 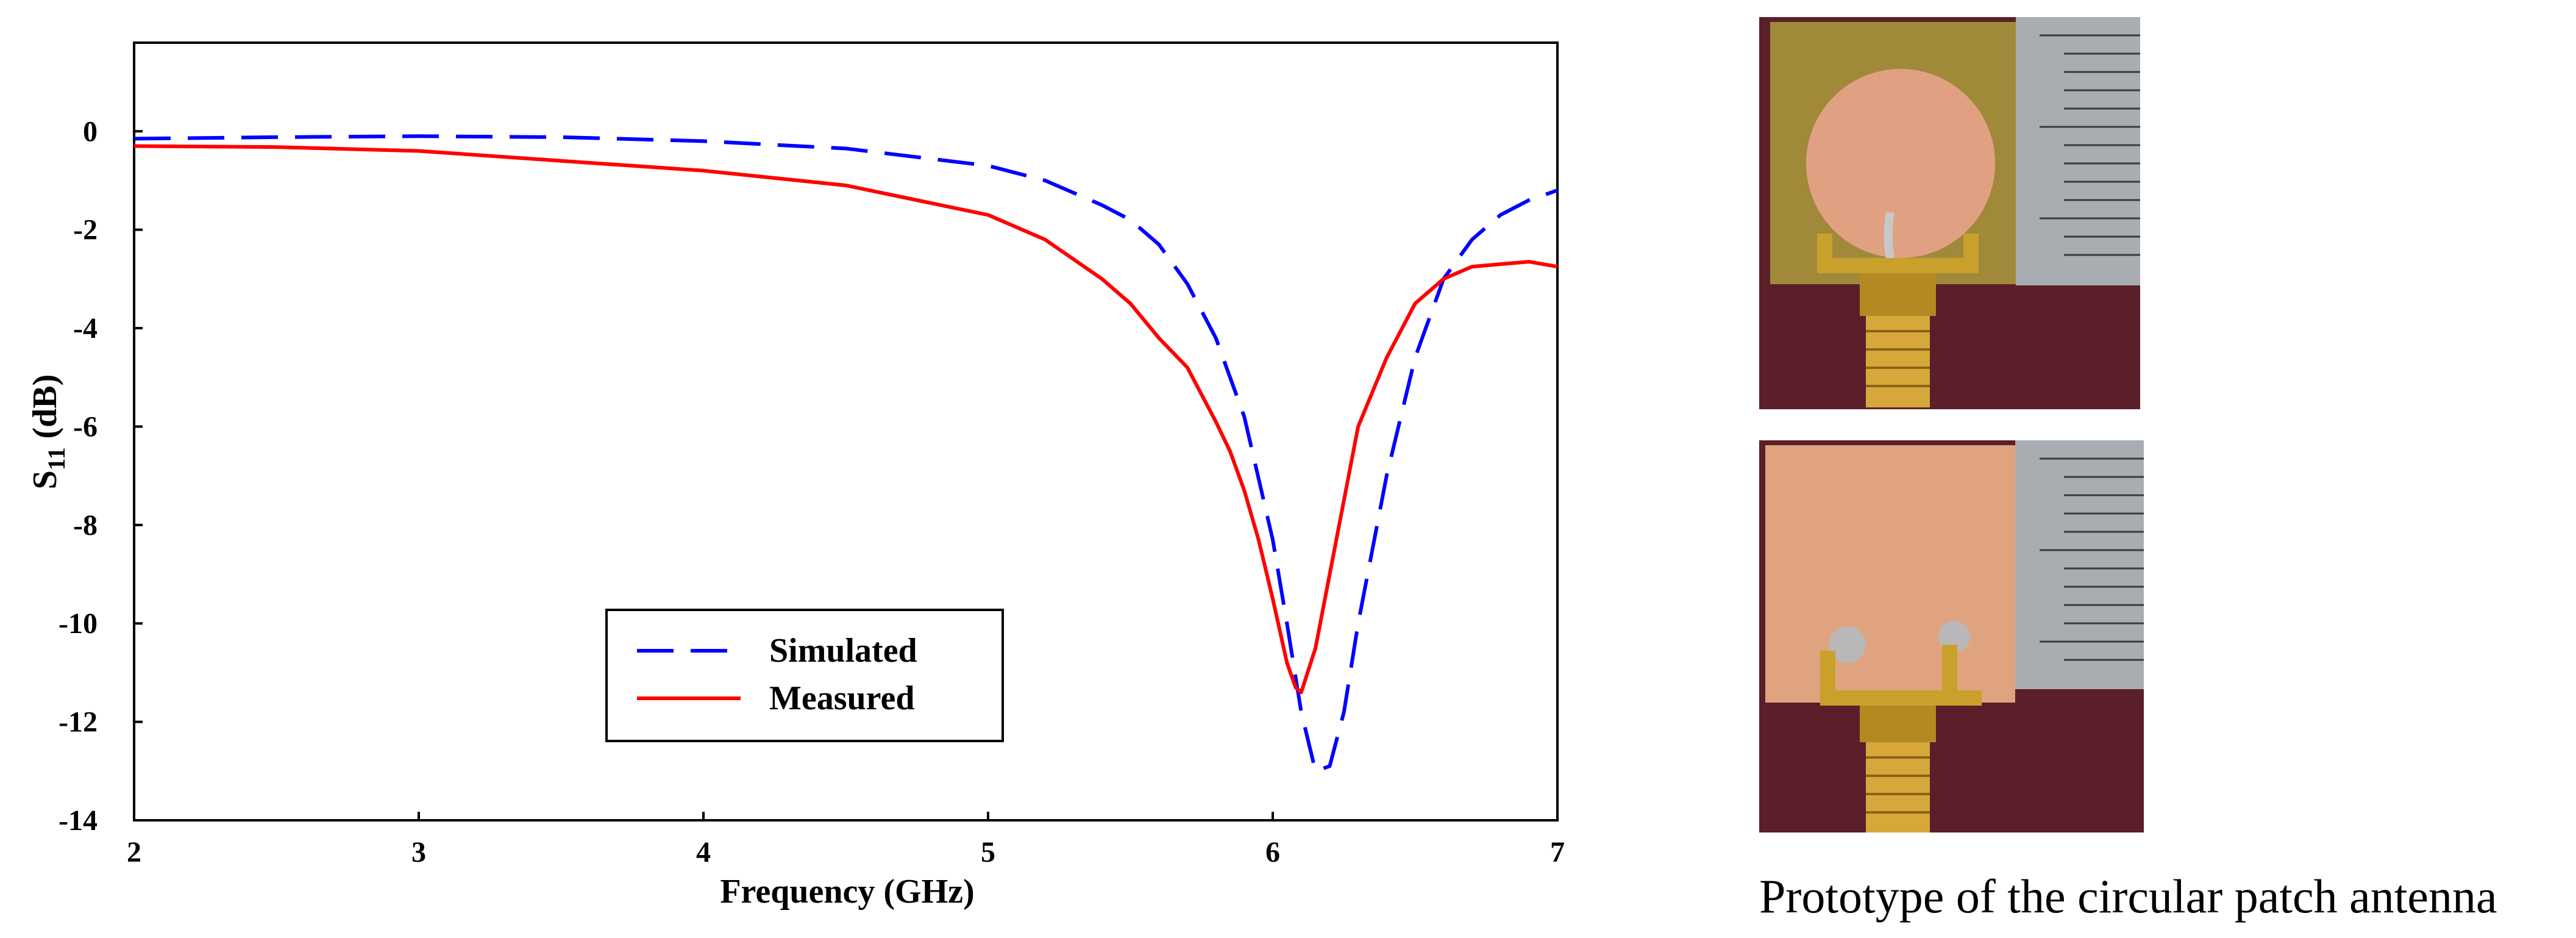 What do you see at coordinates (48, 432) in the screenshot?
I see `y-axis-label: S11 (dB)` at bounding box center [48, 432].